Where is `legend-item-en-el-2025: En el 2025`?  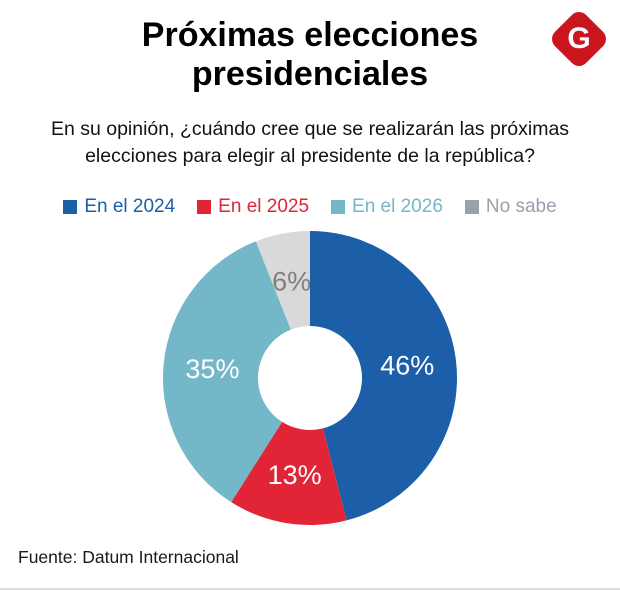 legend-item-en-el-2025: En el 2025 is located at coordinates (253, 207).